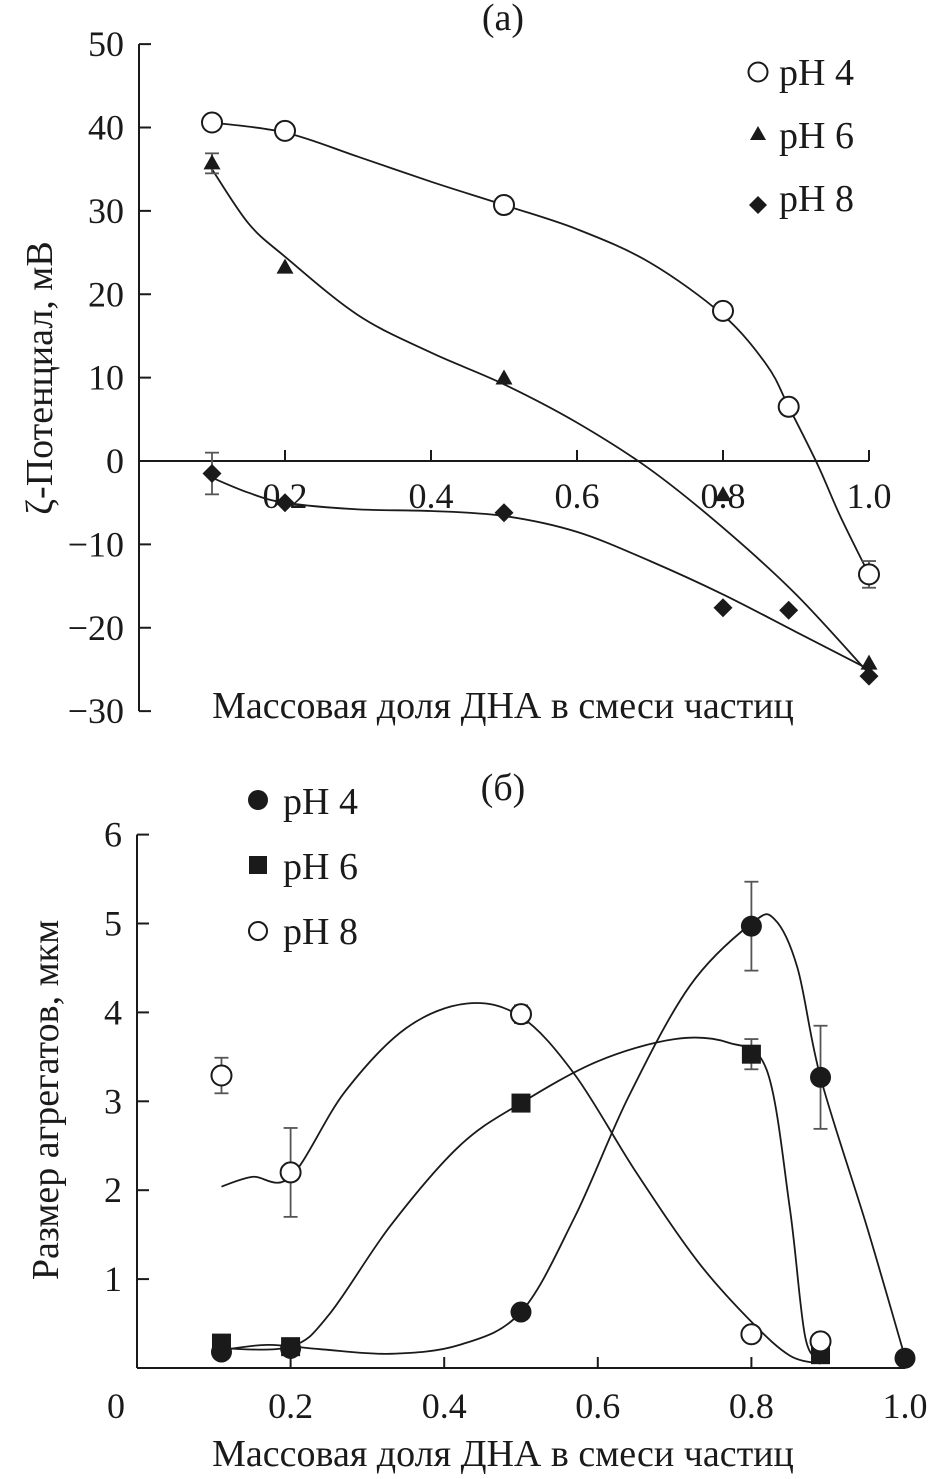 This screenshot has height=1479, width=931. Describe the element at coordinates (116, 1406) in the screenshot. I see `x-tick-label: 0` at that location.